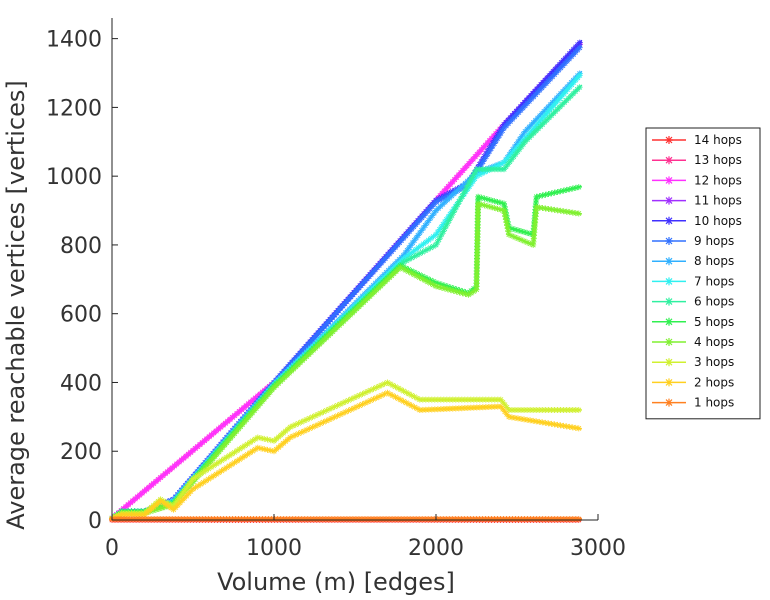 The width and height of the screenshot is (770, 600). I want to click on legend-item: 9 hops, so click(693, 241).